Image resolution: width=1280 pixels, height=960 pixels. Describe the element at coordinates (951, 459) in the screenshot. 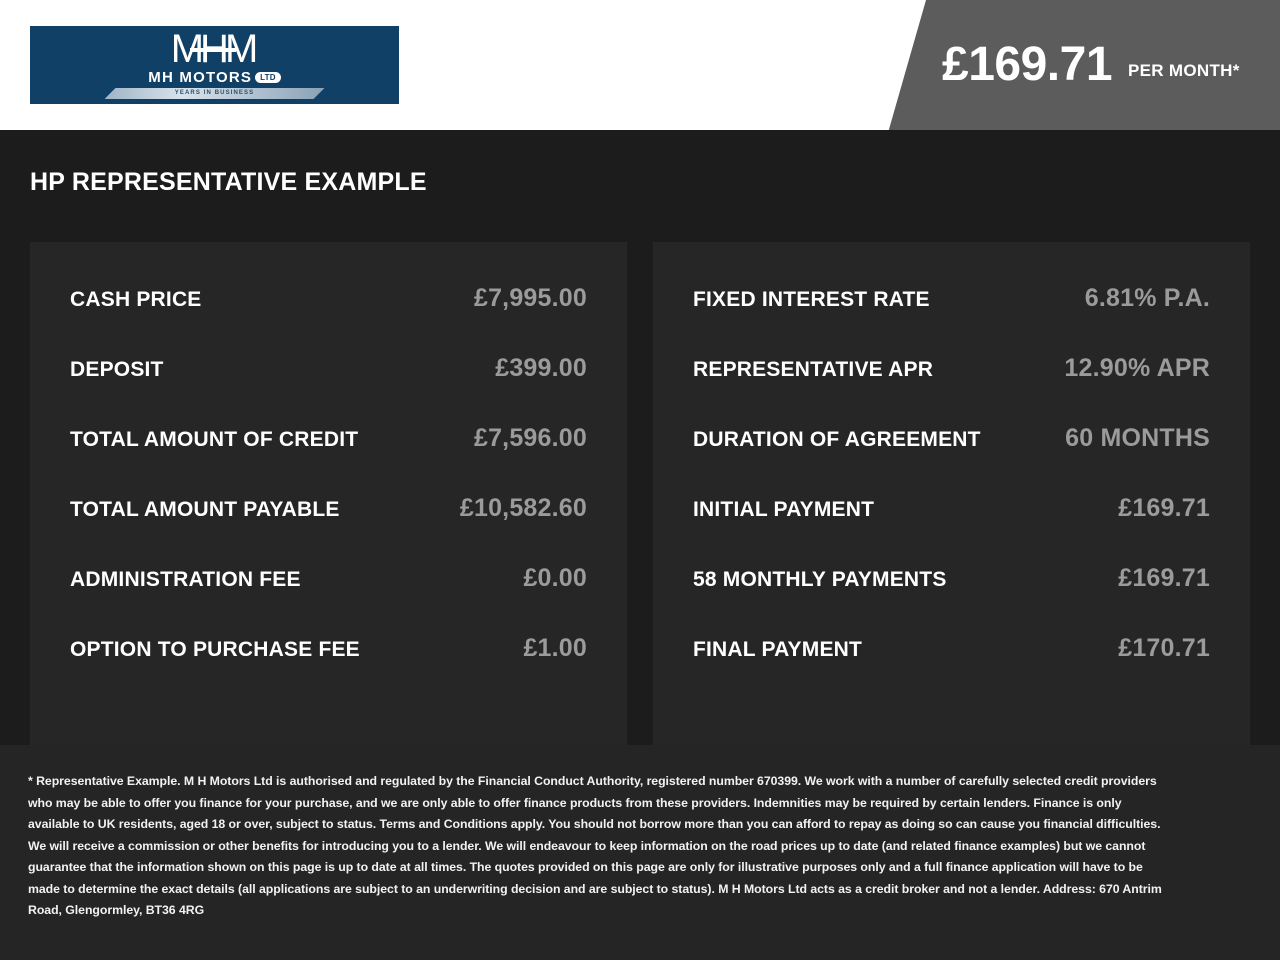

I see `table-row: DURATION OF AGREEMENT 60 MONTHS` at that location.